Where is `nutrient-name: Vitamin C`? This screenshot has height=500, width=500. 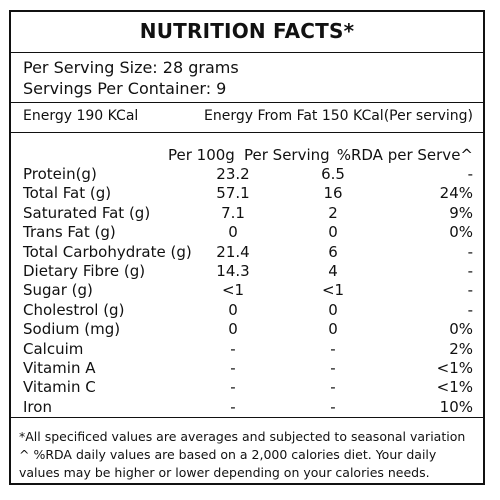
nutrient-name: Vitamin C is located at coordinates (59, 387).